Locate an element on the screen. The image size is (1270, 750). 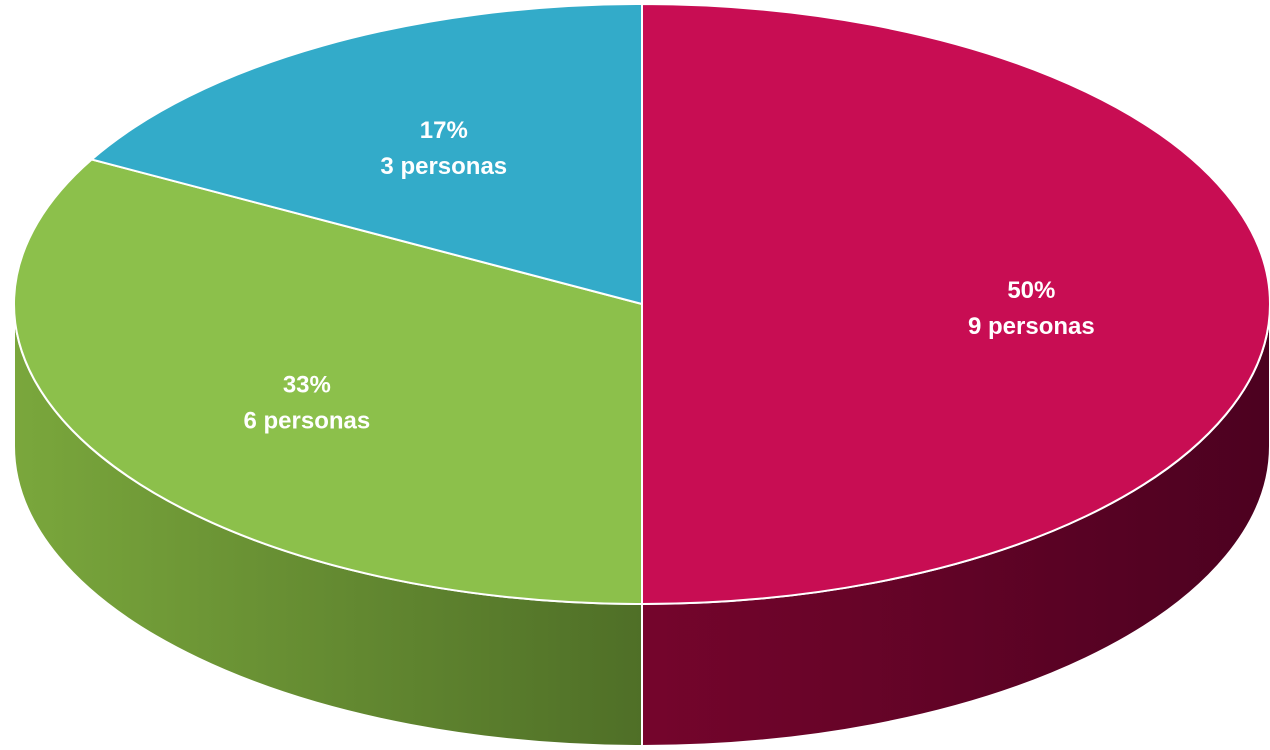
slice-1-count-label: 6 personas is located at coordinates (306, 421).